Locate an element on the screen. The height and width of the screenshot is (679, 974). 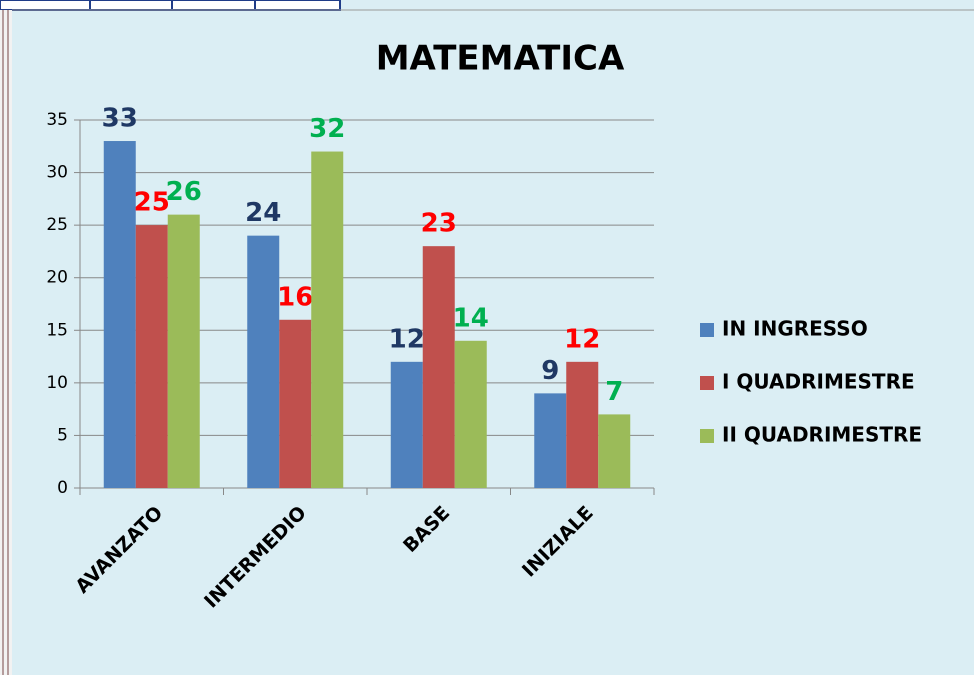
value-label: 24 is located at coordinates (263, 213).